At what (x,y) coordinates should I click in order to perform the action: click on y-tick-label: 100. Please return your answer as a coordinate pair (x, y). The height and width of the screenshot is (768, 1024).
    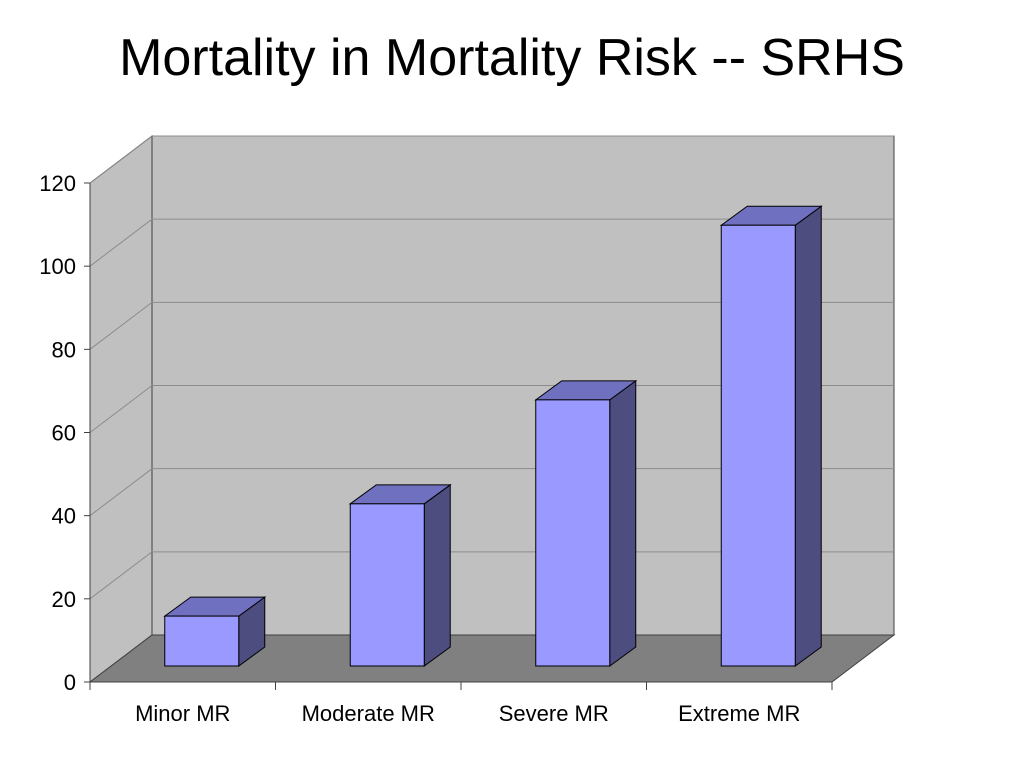
    Looking at the image, I should click on (57, 266).